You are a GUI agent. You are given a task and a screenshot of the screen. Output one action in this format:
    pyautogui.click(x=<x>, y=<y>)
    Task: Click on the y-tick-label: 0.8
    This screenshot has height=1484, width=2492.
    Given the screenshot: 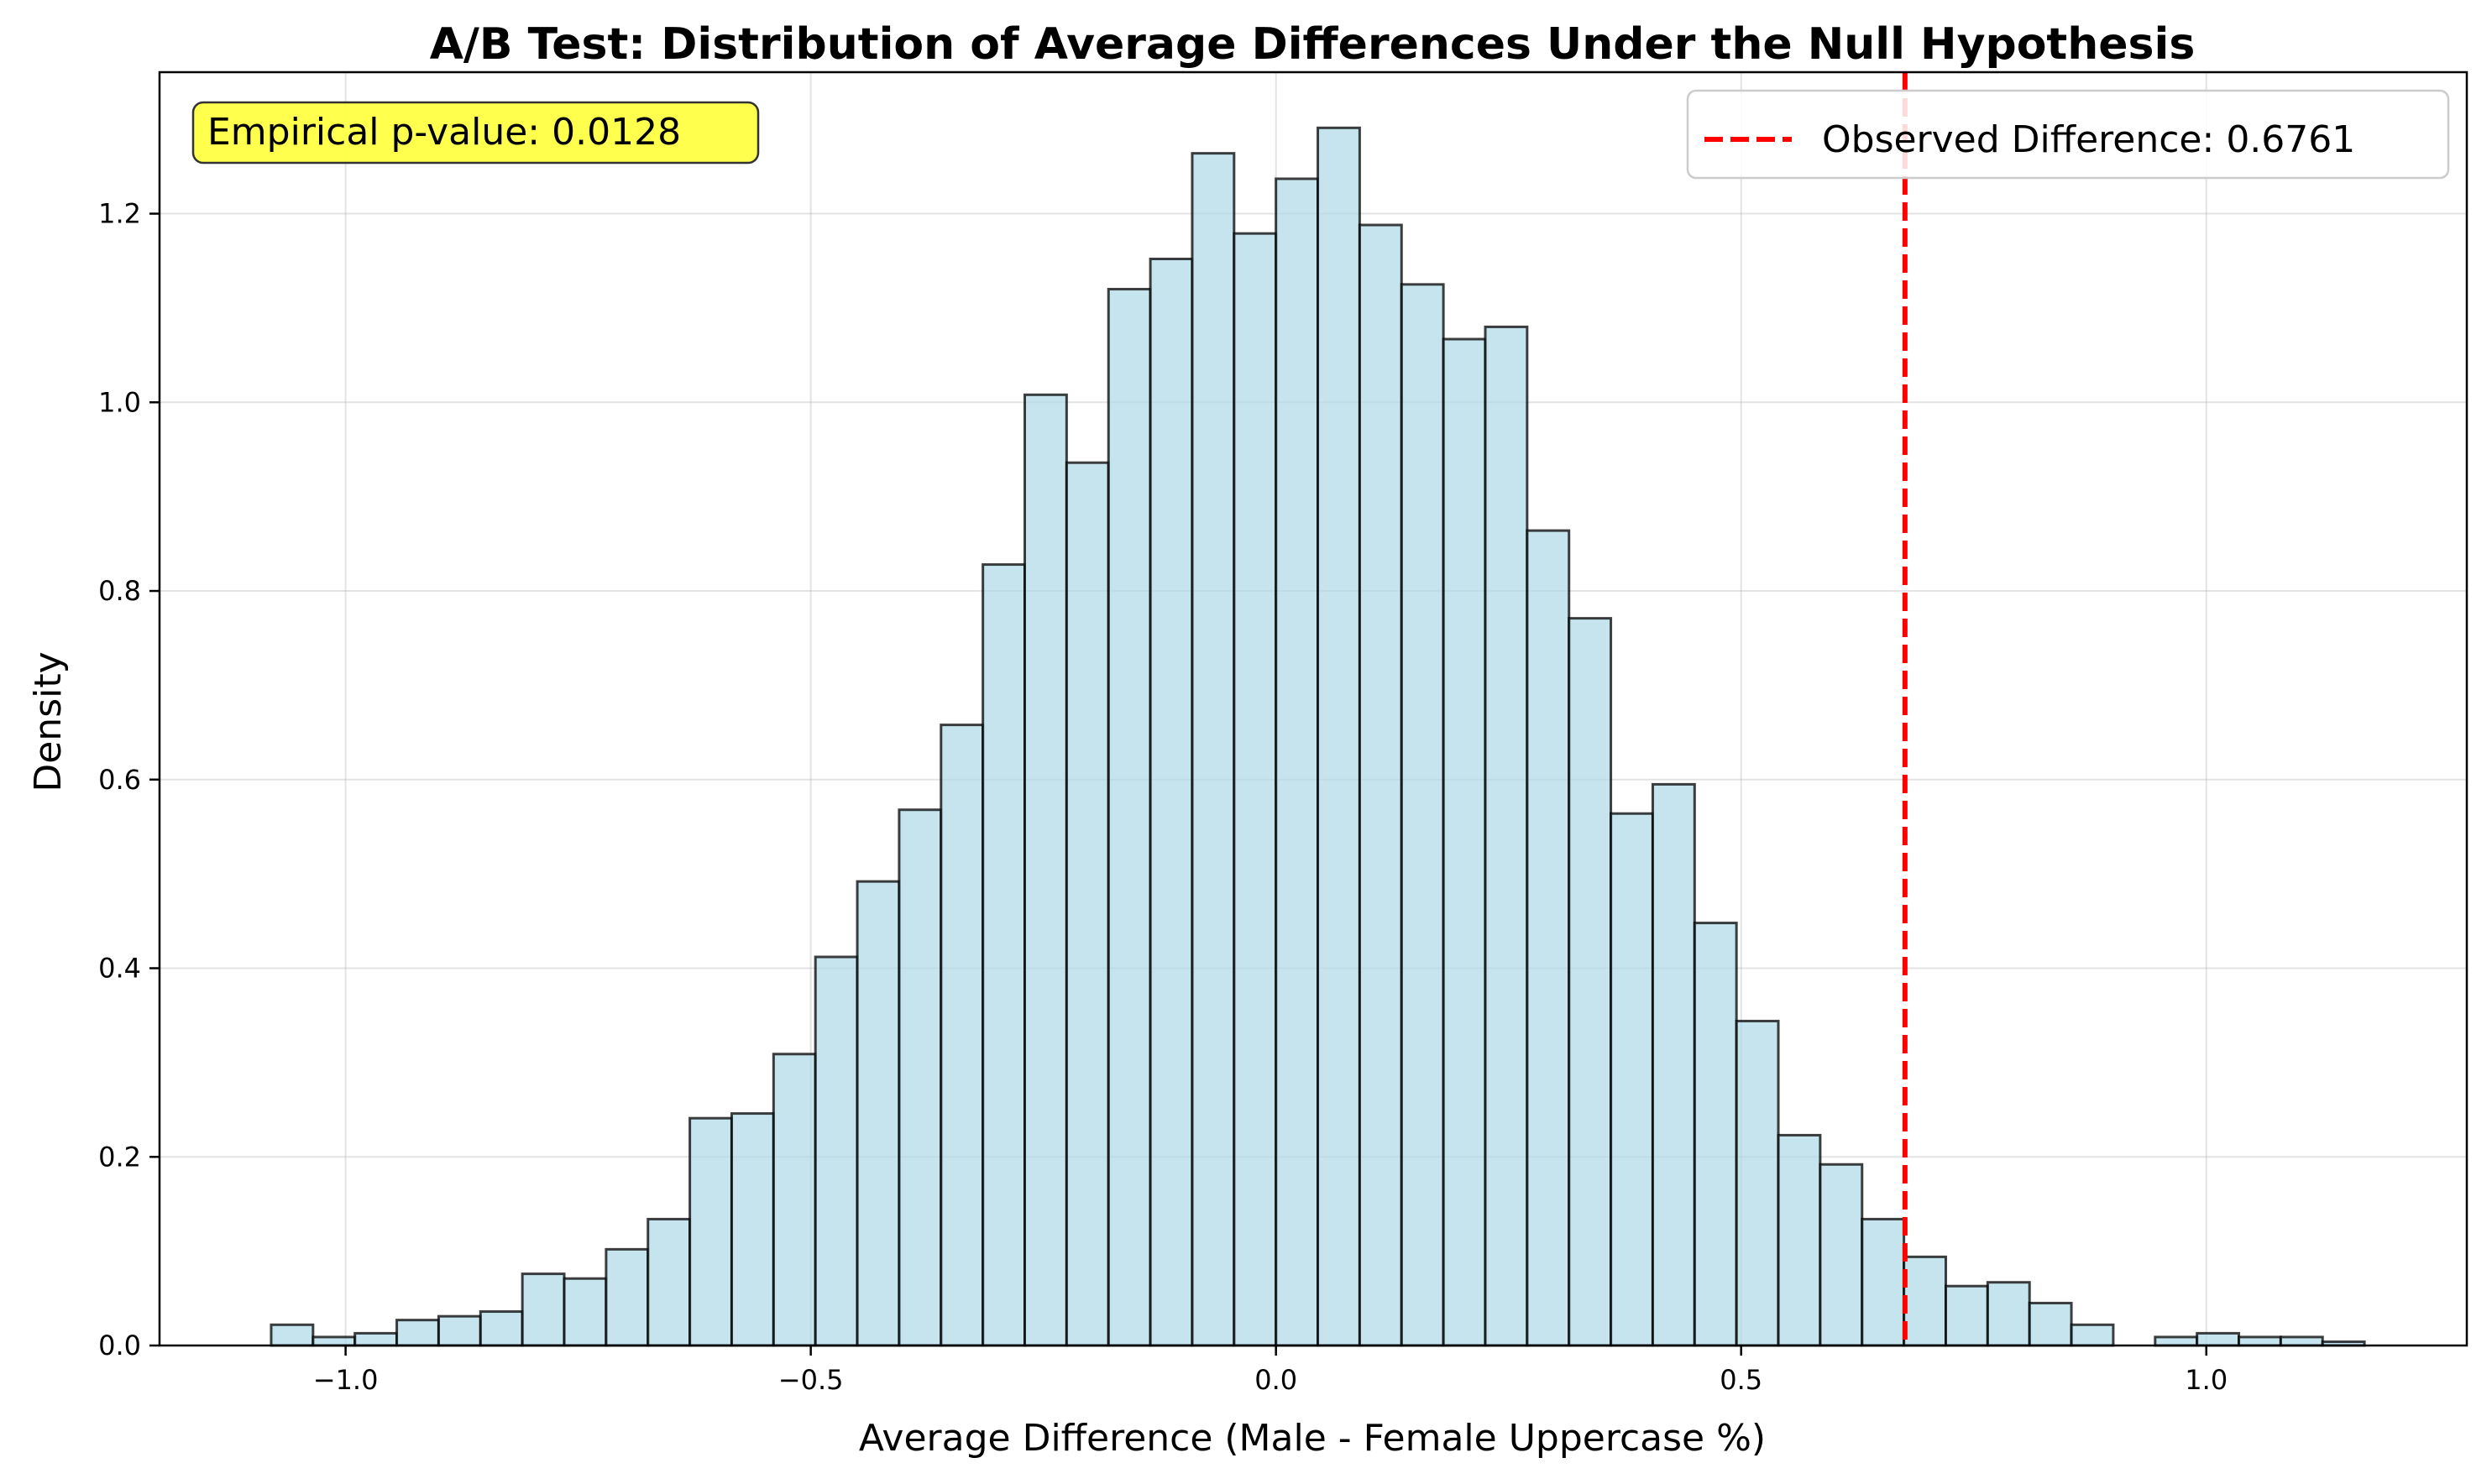 What is the action you would take?
    pyautogui.click(x=120, y=591)
    